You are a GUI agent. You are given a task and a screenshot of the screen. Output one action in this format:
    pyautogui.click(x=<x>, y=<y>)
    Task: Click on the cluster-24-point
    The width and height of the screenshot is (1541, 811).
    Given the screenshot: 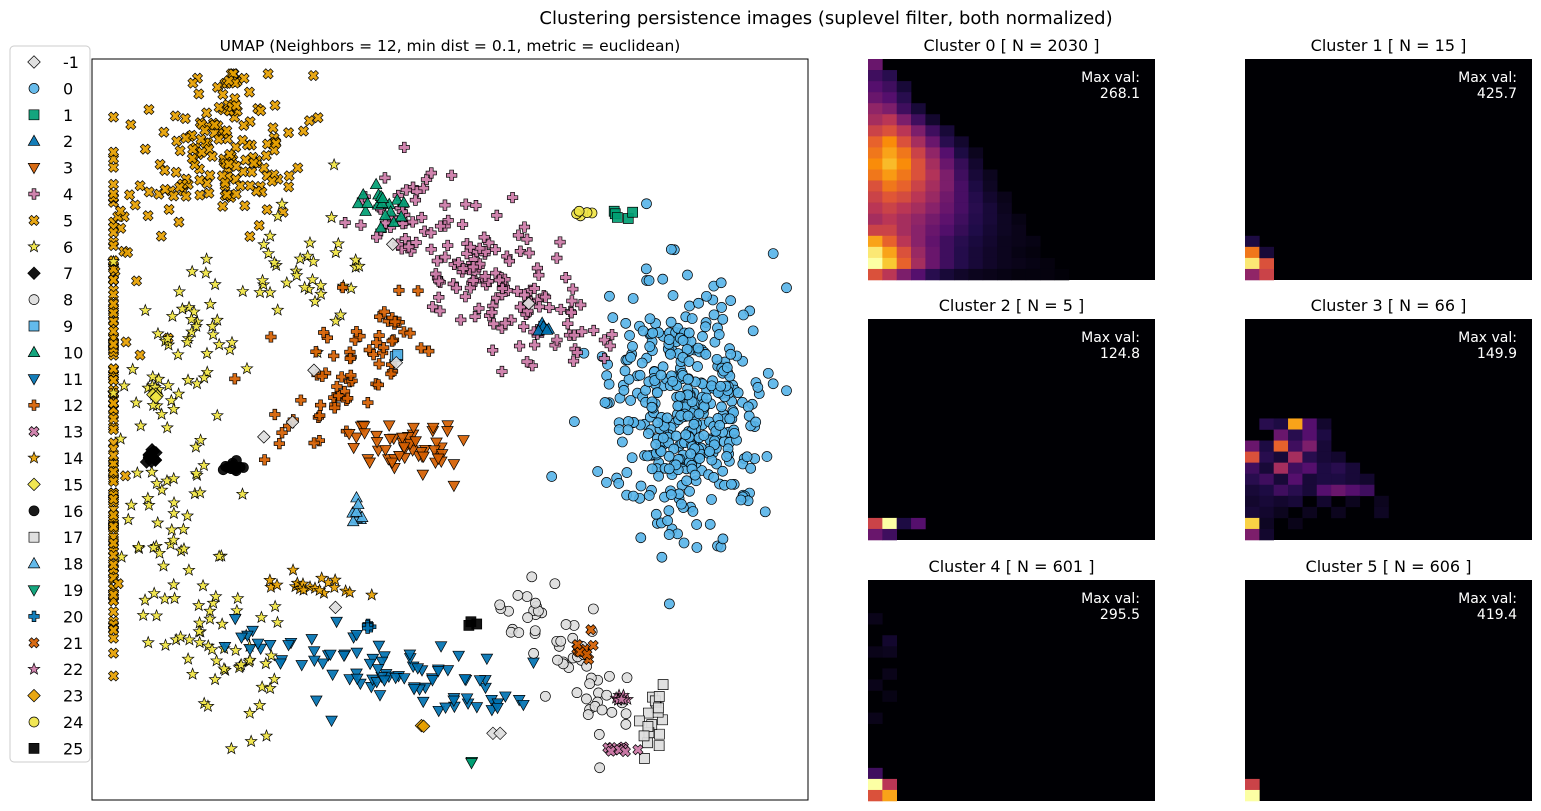 What is the action you would take?
    pyautogui.click(x=579, y=211)
    